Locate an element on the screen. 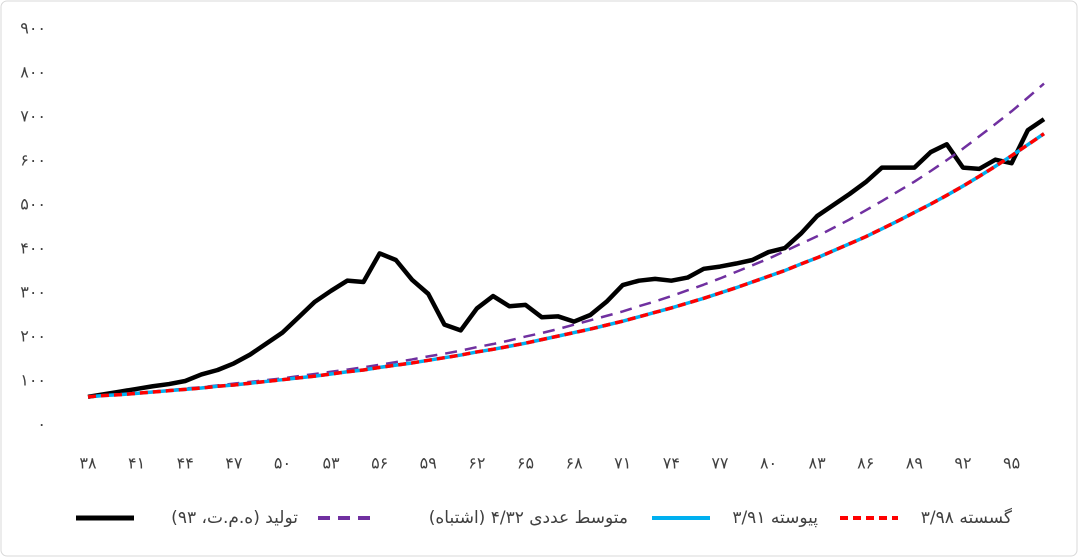 This screenshot has height=557, width=1078. x-tick-label: ۵۰ is located at coordinates (282, 463).